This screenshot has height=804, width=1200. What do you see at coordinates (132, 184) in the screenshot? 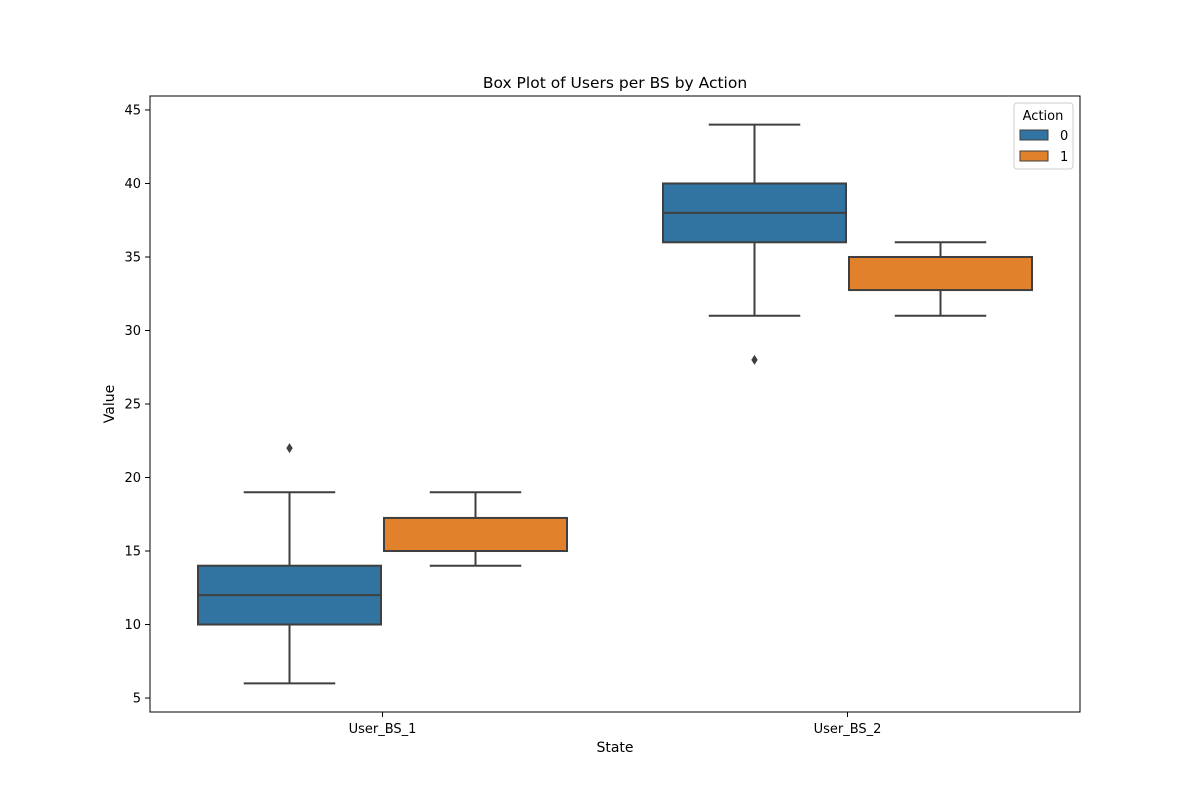
I see `y-tick-label: 40` at bounding box center [132, 184].